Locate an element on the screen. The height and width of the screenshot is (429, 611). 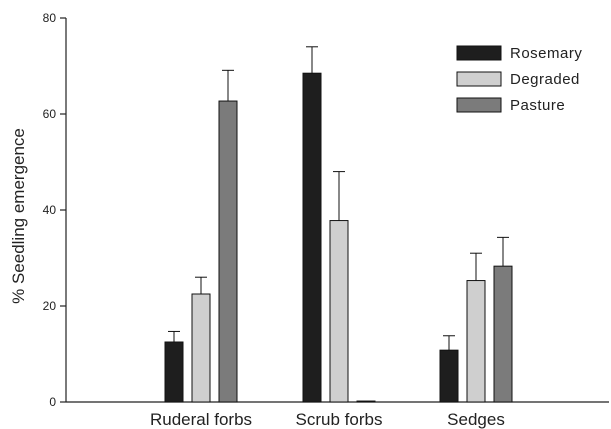
legend-label-degraded: Degraded is located at coordinates (545, 79).